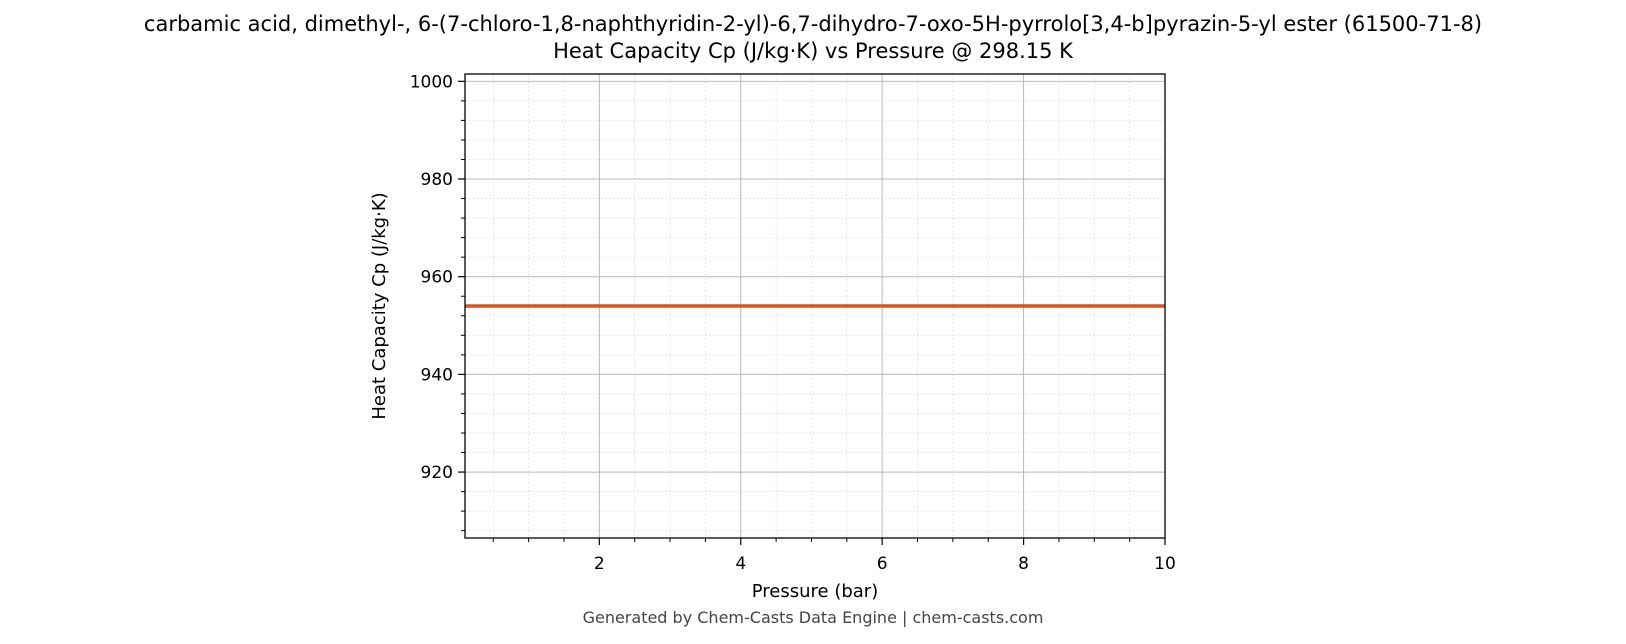 This screenshot has width=1626, height=644. I want to click on y-tick-label: 1000, so click(431, 82).